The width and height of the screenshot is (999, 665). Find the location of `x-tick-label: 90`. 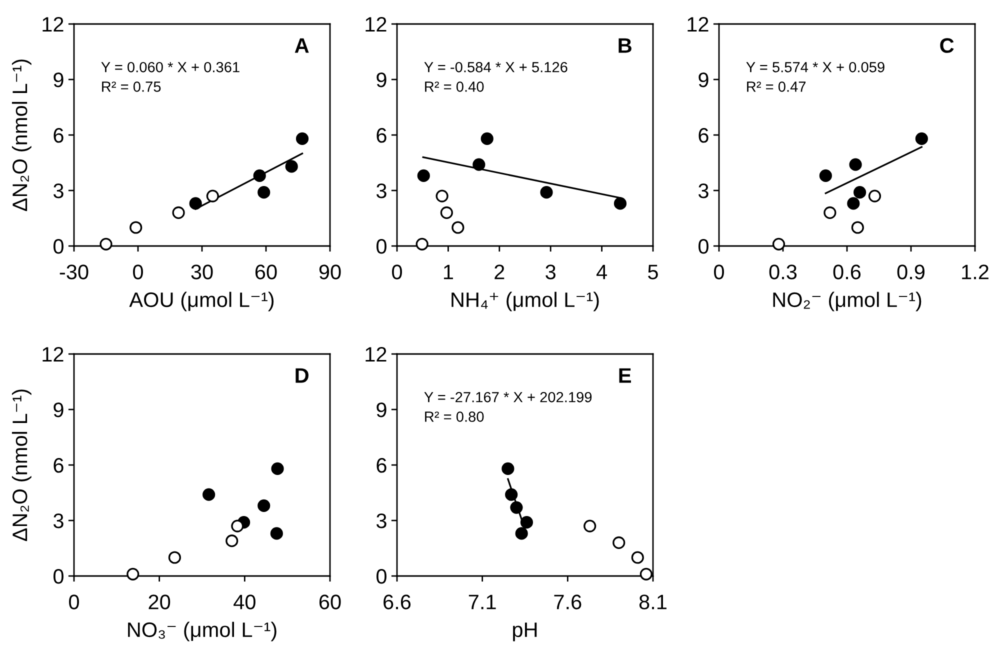

x-tick-label: 90 is located at coordinates (330, 272).